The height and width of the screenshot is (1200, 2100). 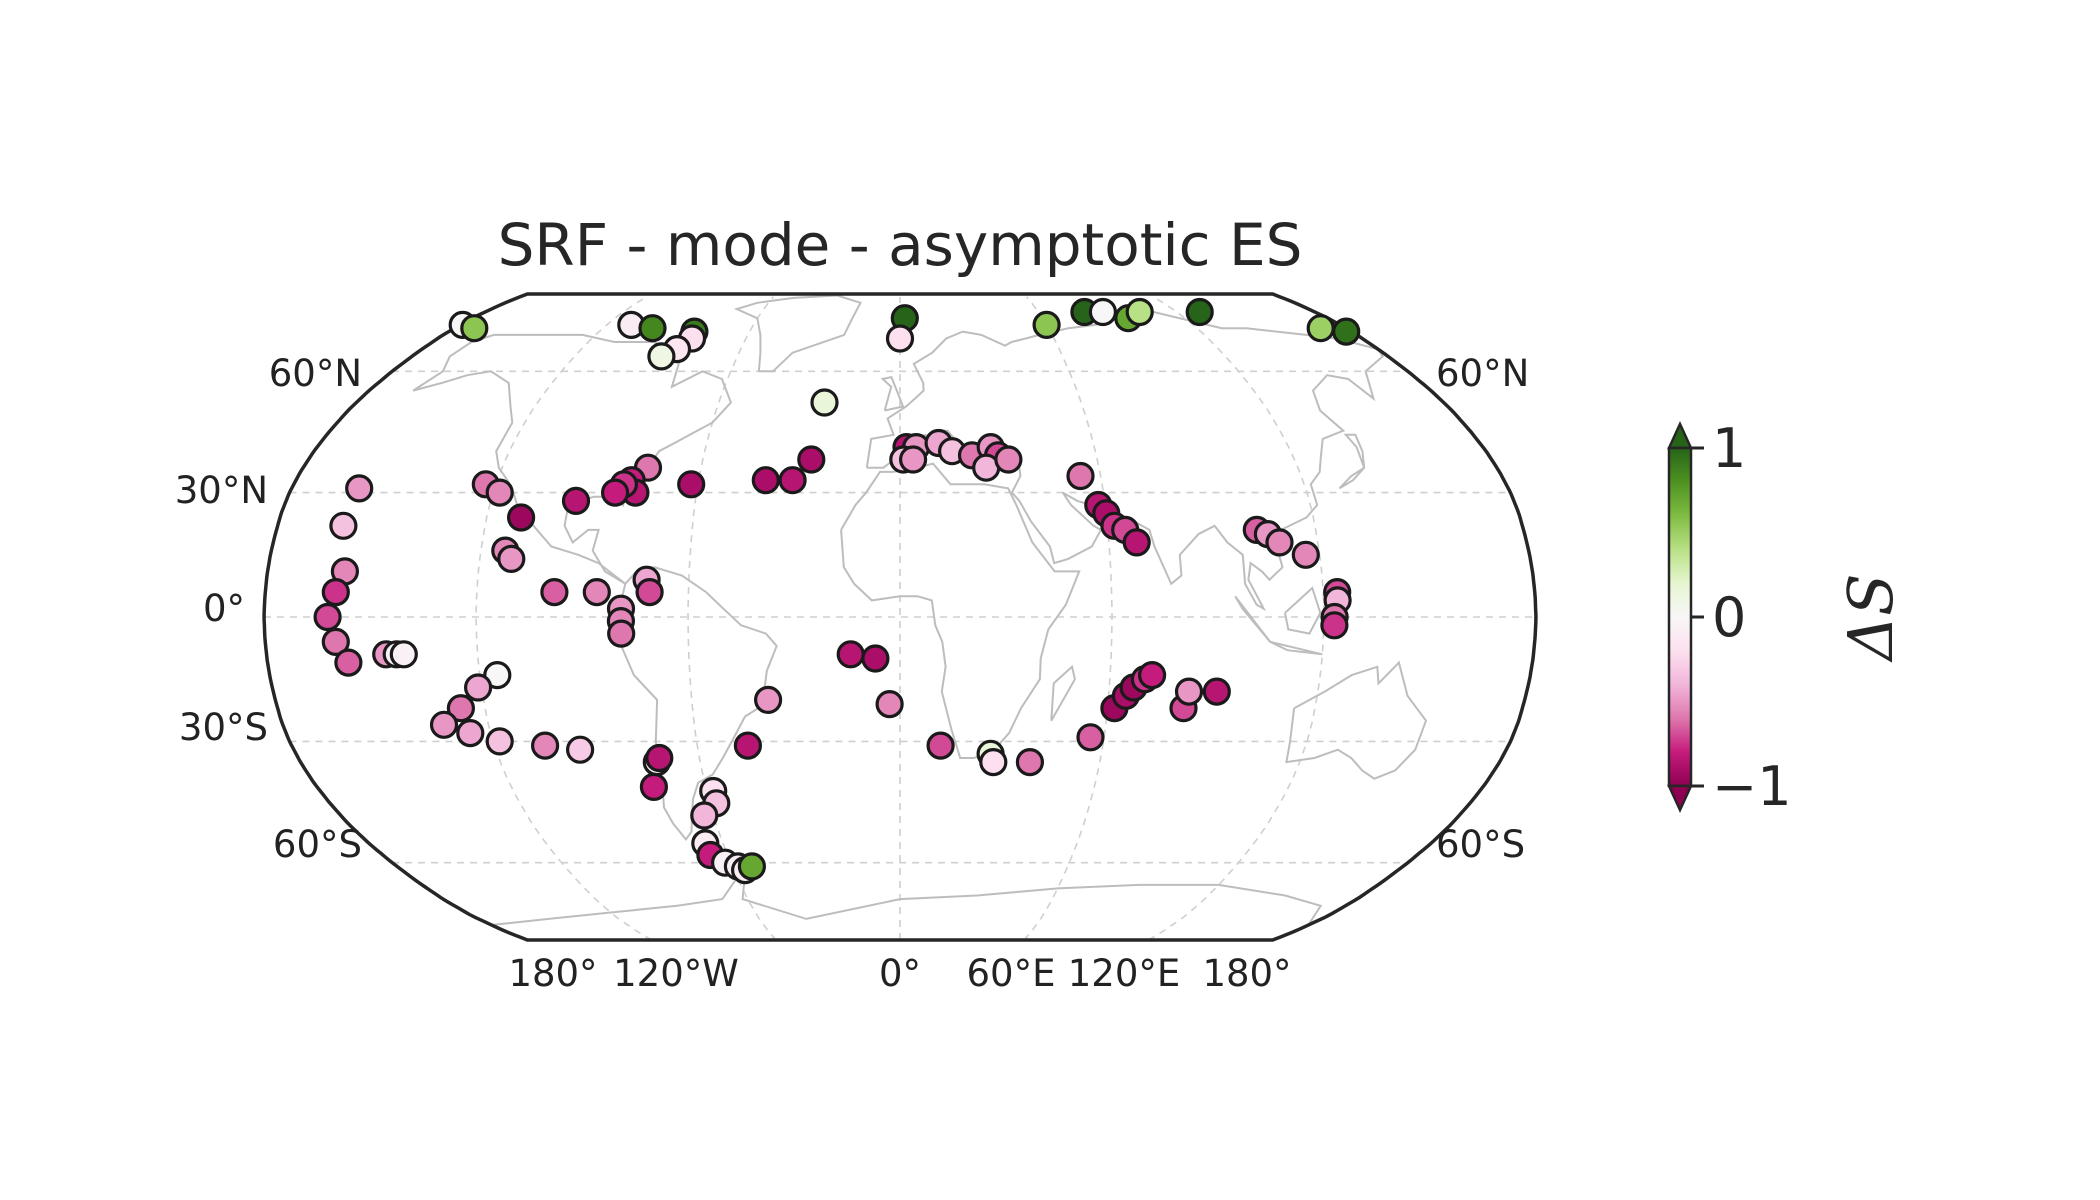 What do you see at coordinates (1480, 844) in the screenshot?
I see `lat-label-60s-right: 60°S` at bounding box center [1480, 844].